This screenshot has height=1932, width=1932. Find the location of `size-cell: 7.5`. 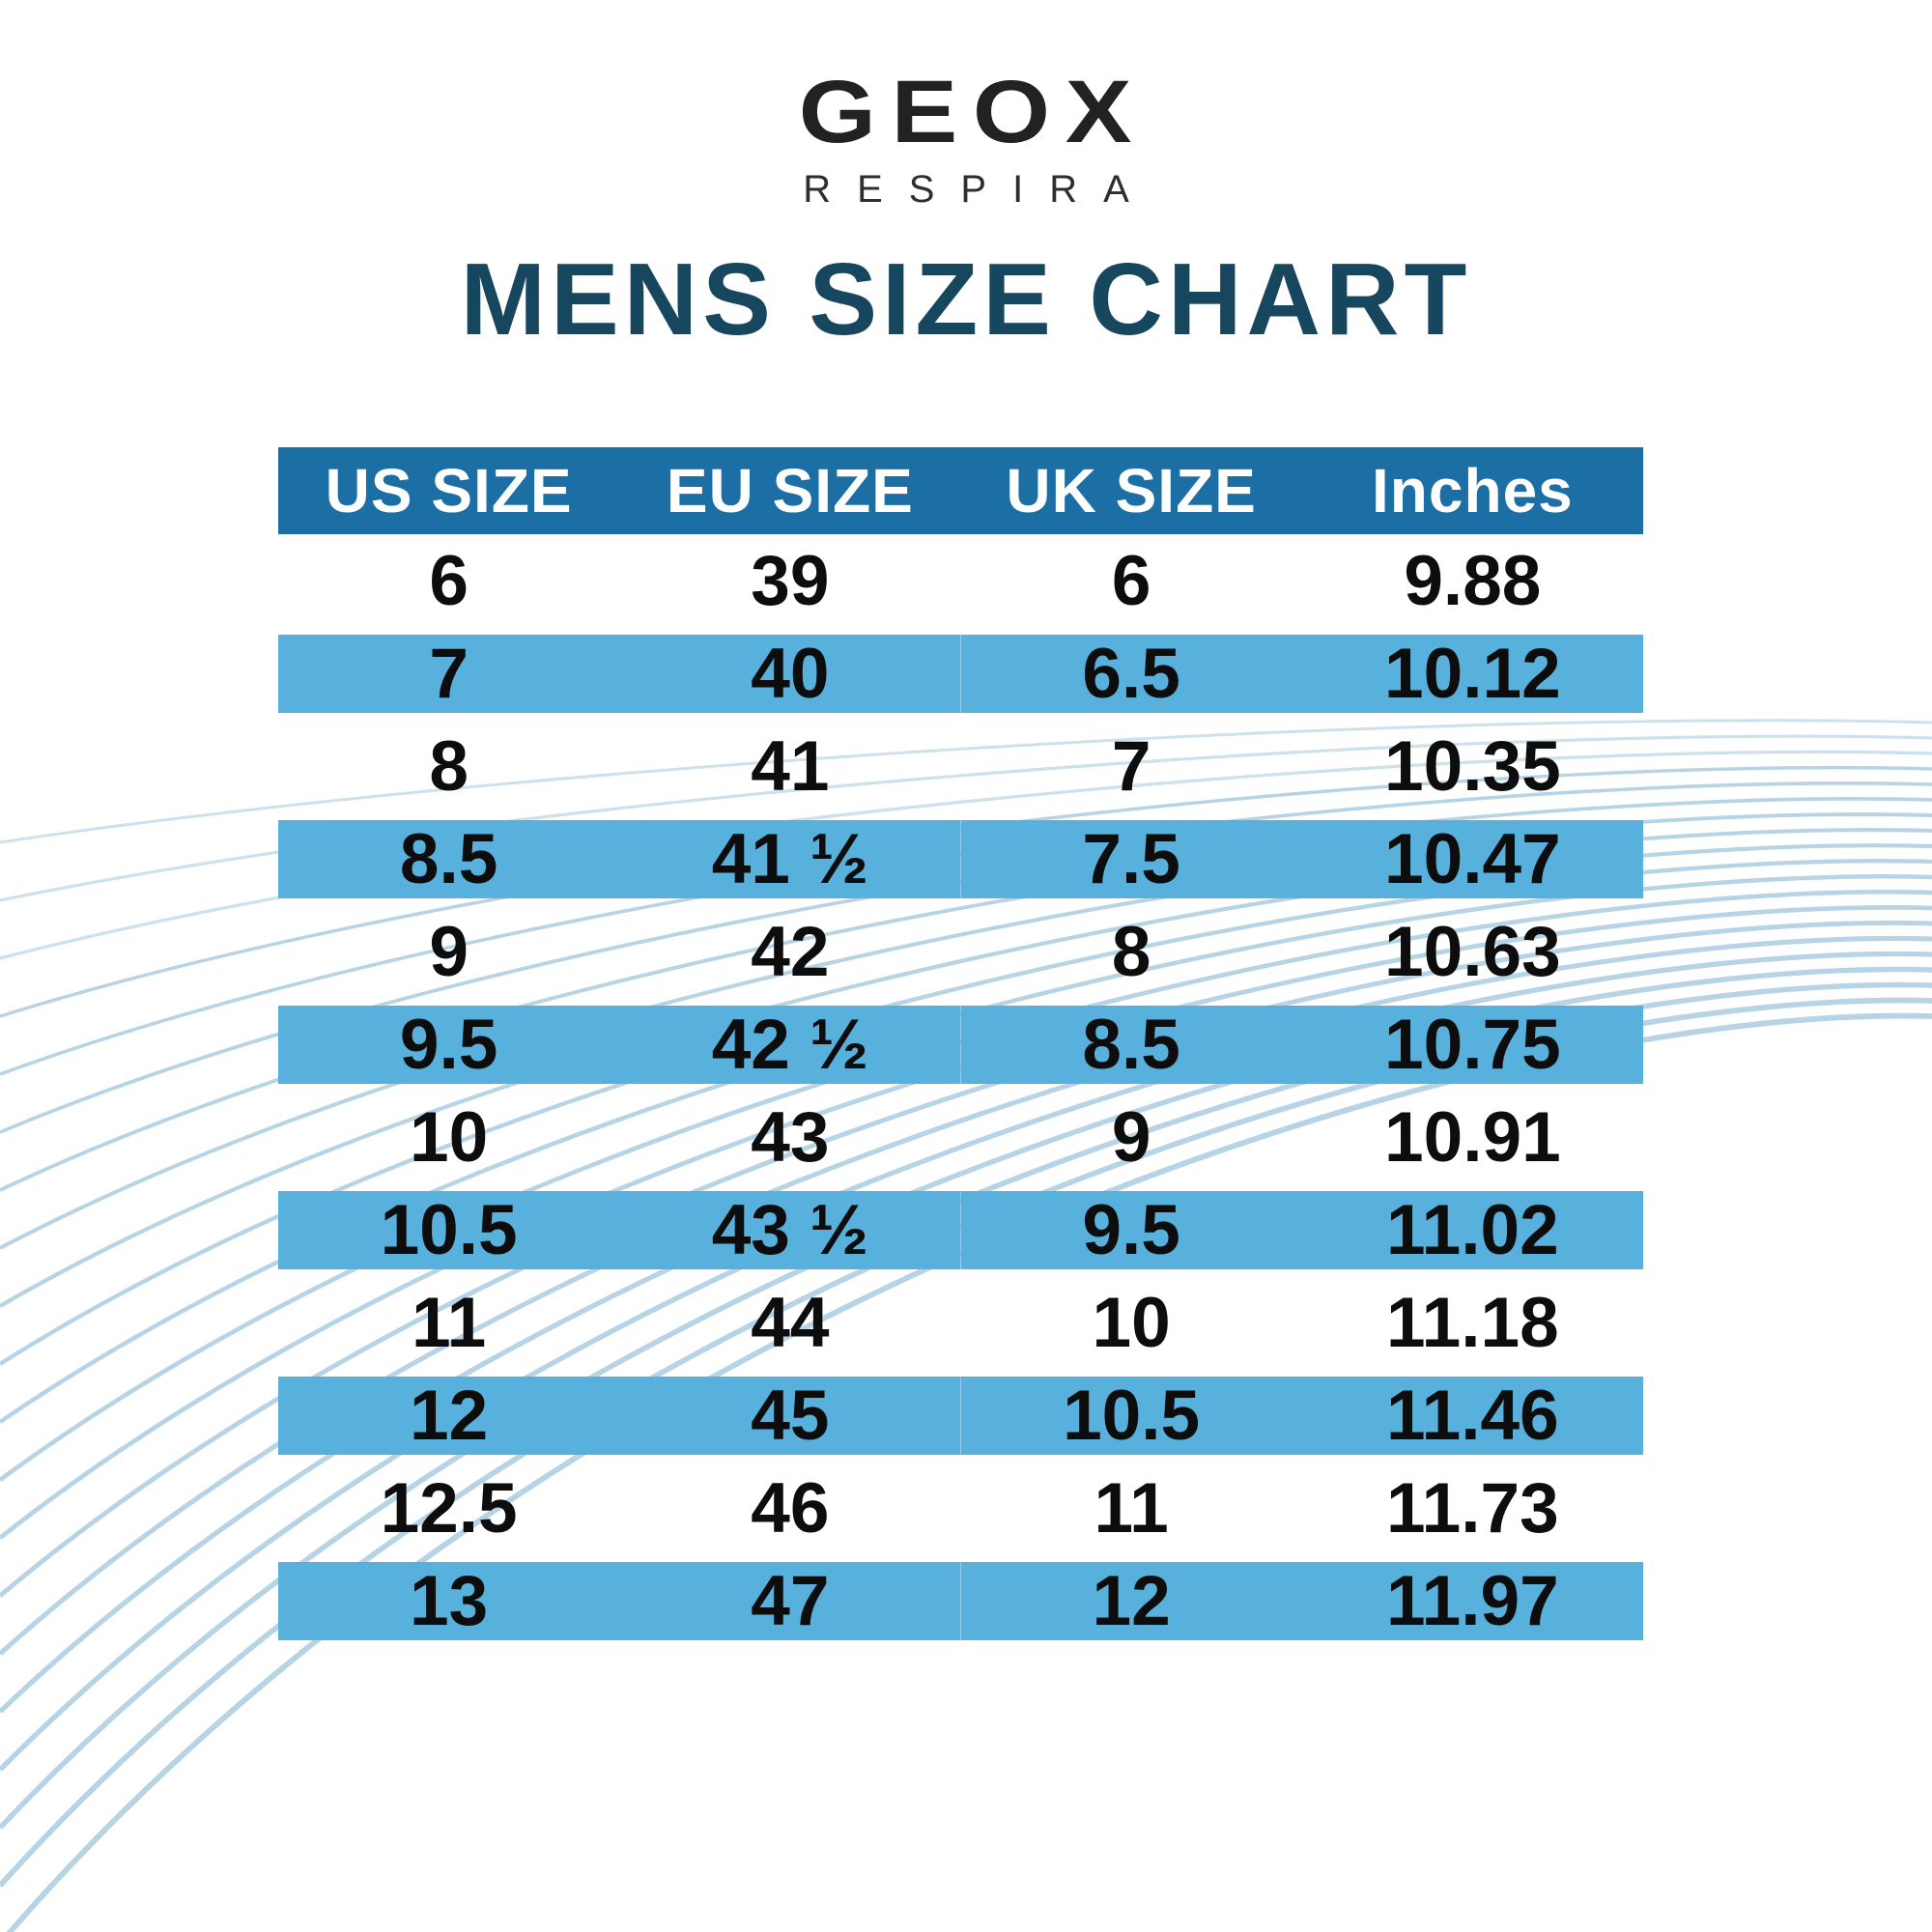

size-cell: 7.5 is located at coordinates (1131, 858).